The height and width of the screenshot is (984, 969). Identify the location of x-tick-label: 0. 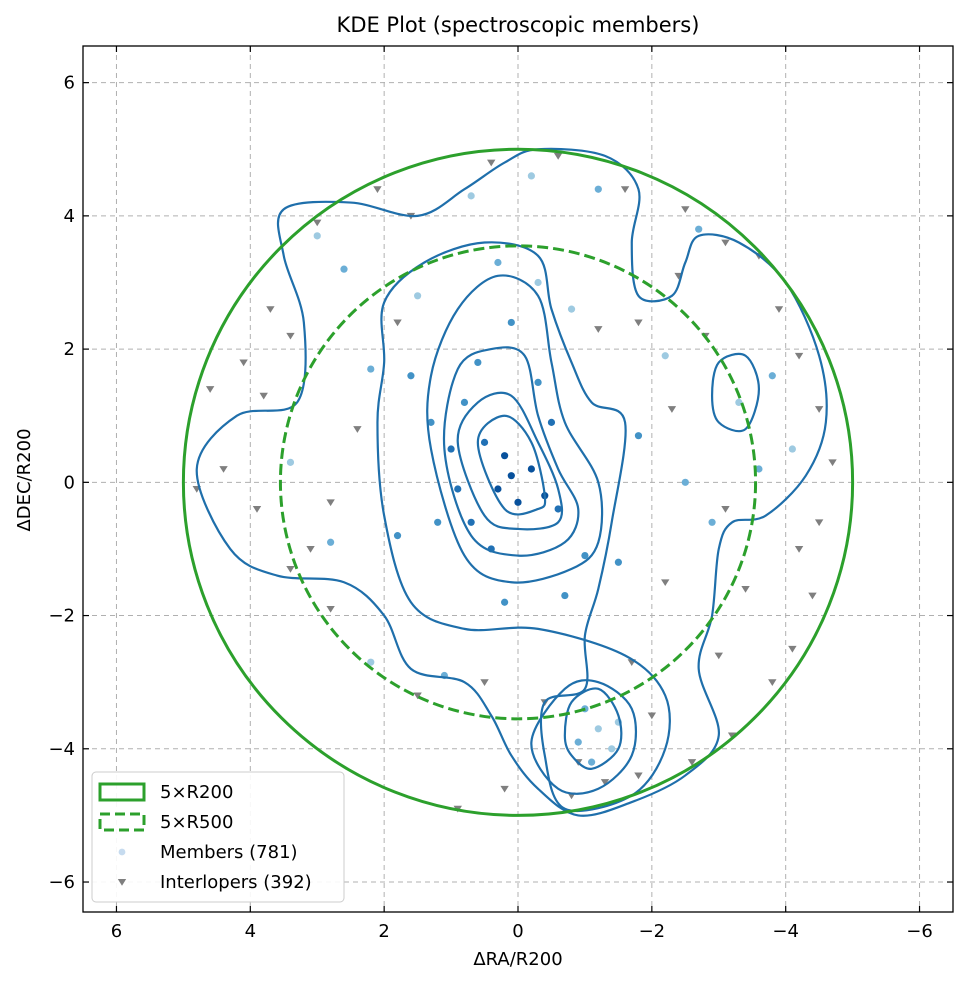
(517, 931).